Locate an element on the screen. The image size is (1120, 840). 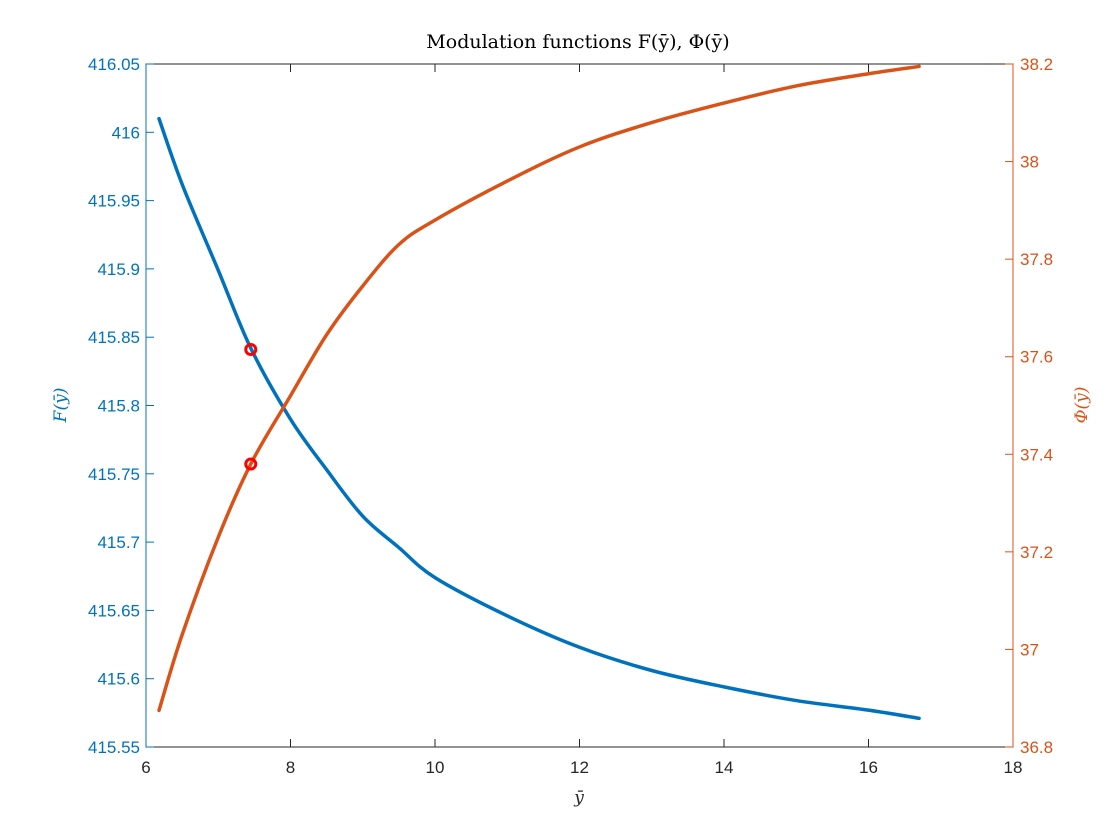
y-right-tick-label: 37.4 is located at coordinates (1036, 454).